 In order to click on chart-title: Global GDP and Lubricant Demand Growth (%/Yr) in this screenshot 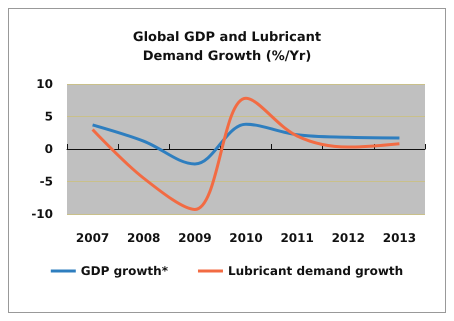, I will do `click(227, 47)`.